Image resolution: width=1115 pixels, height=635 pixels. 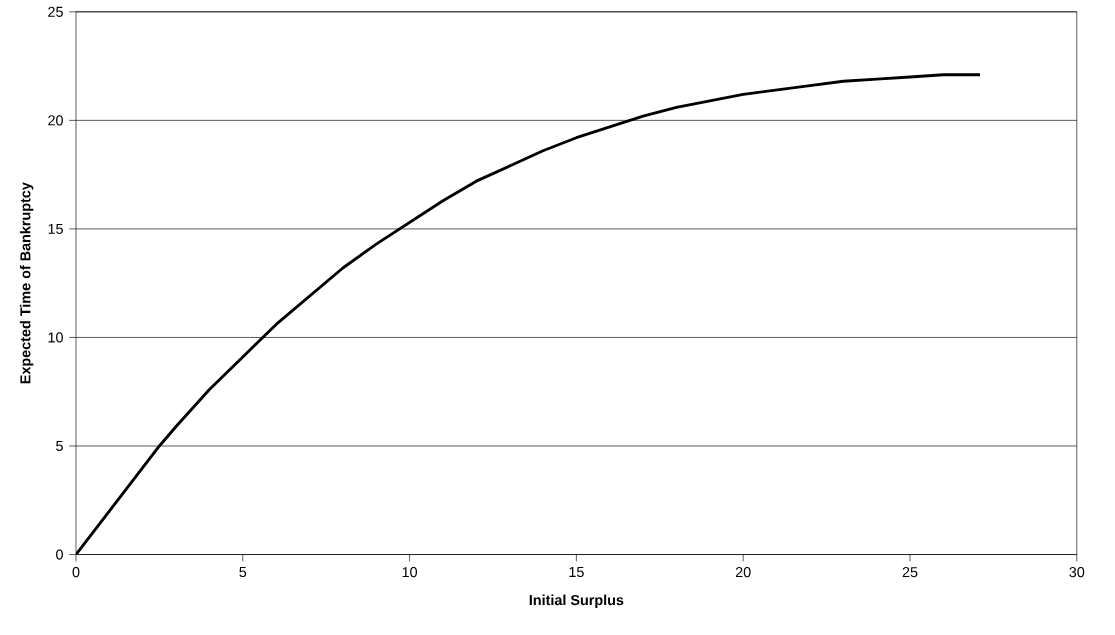 I want to click on y-tick-label: 25, so click(x=55, y=12).